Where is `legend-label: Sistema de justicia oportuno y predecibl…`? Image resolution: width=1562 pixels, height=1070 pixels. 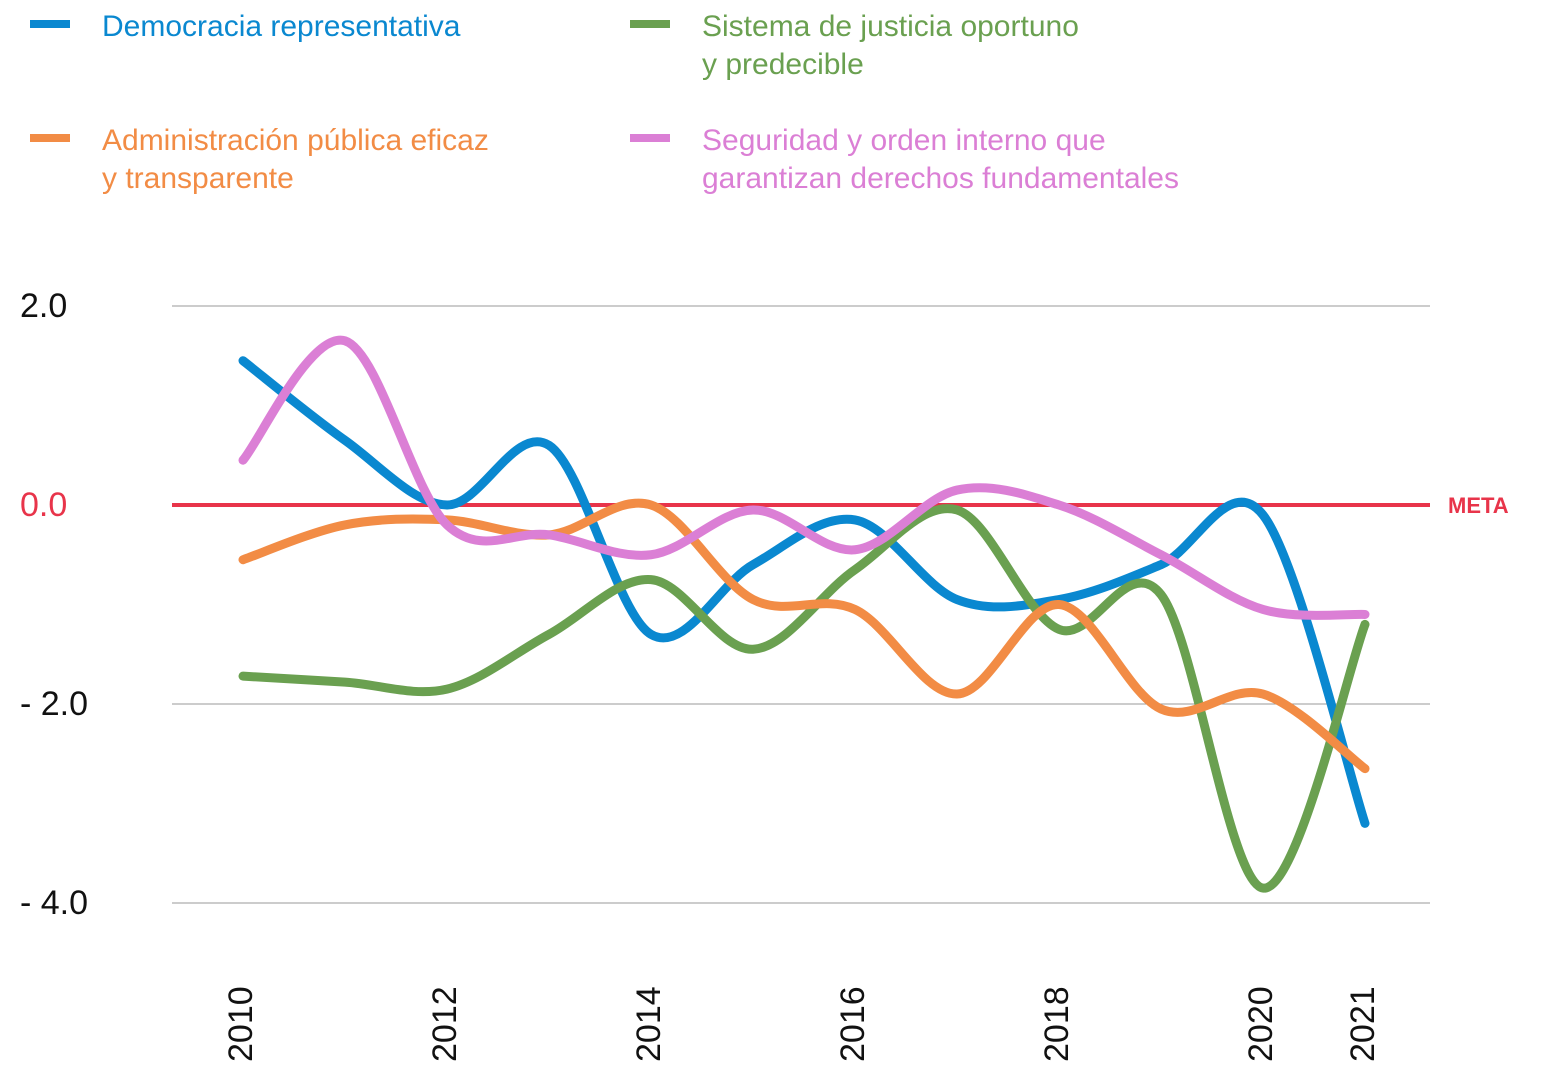 legend-label: Sistema de justicia oportuno y predecibl… is located at coordinates (890, 45).